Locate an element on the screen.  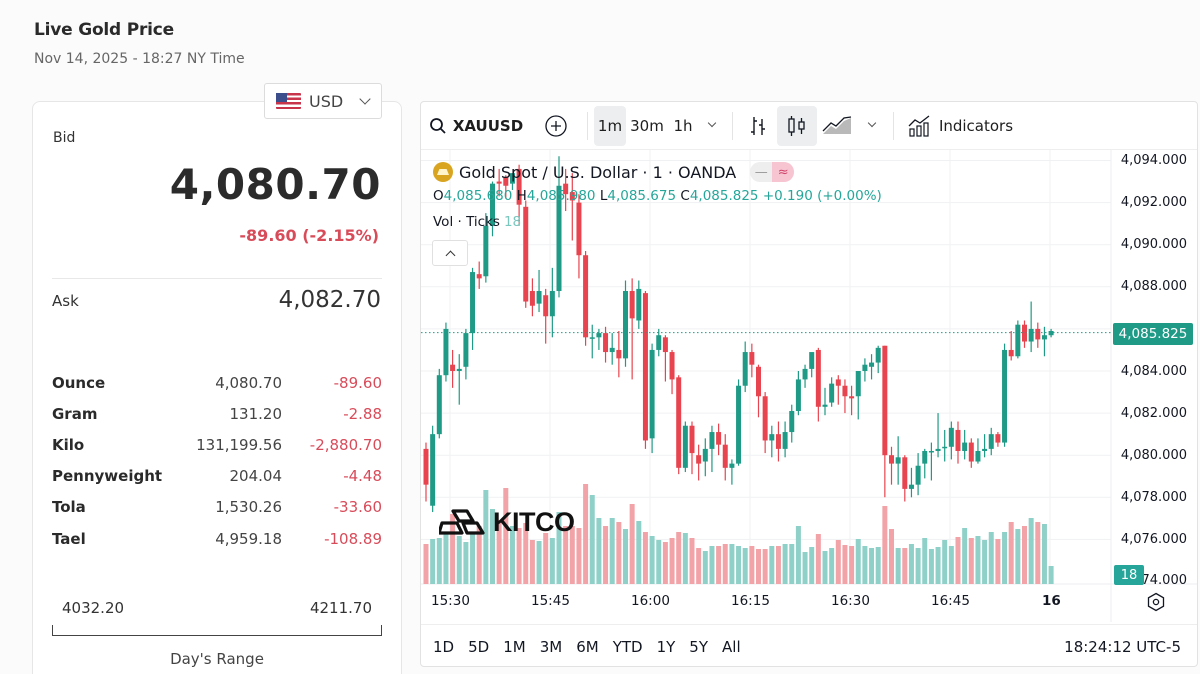
unit-price: 131,199.56 is located at coordinates (239, 444).